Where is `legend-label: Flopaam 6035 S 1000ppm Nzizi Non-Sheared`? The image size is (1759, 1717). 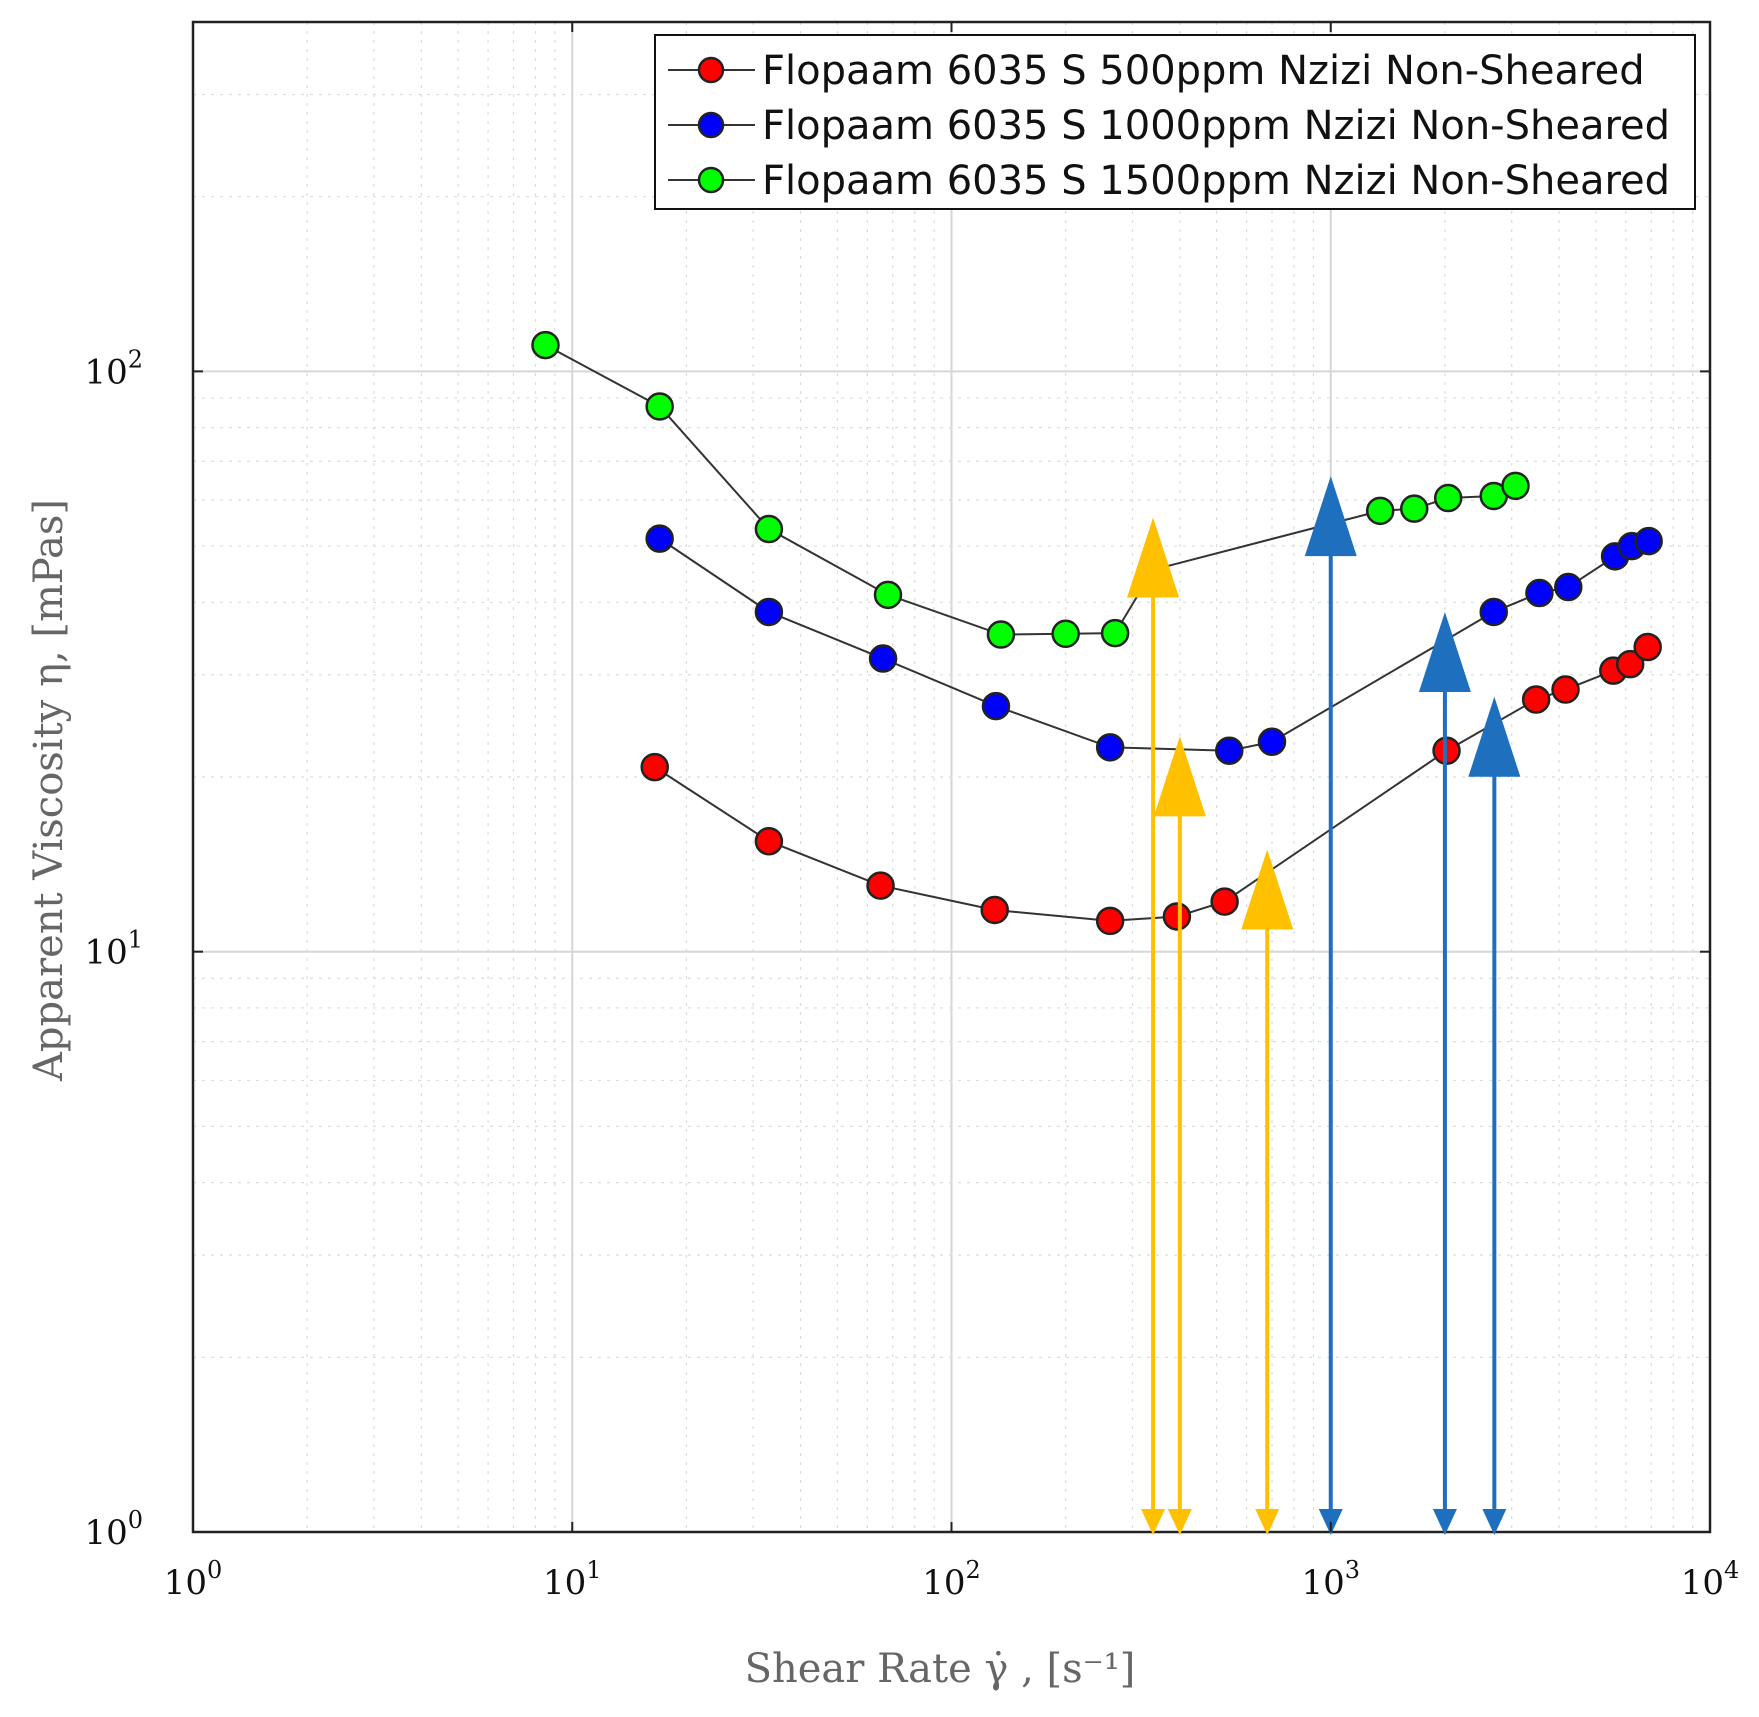
legend-label: Flopaam 6035 S 1000ppm Nzizi Non-Sheared is located at coordinates (1216, 126).